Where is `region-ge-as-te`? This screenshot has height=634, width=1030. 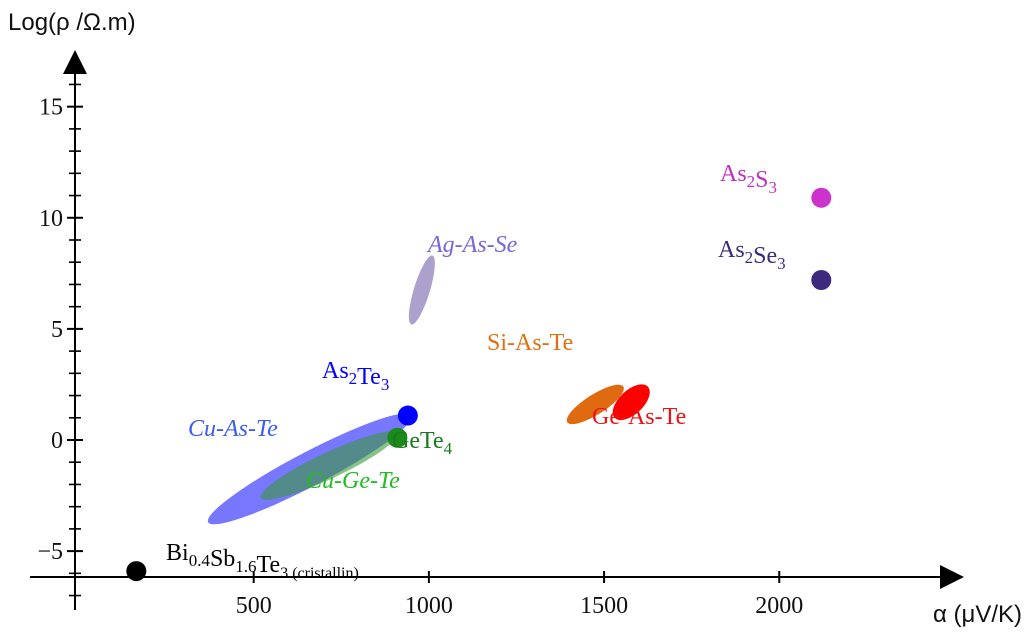 region-ge-as-te is located at coordinates (631, 402).